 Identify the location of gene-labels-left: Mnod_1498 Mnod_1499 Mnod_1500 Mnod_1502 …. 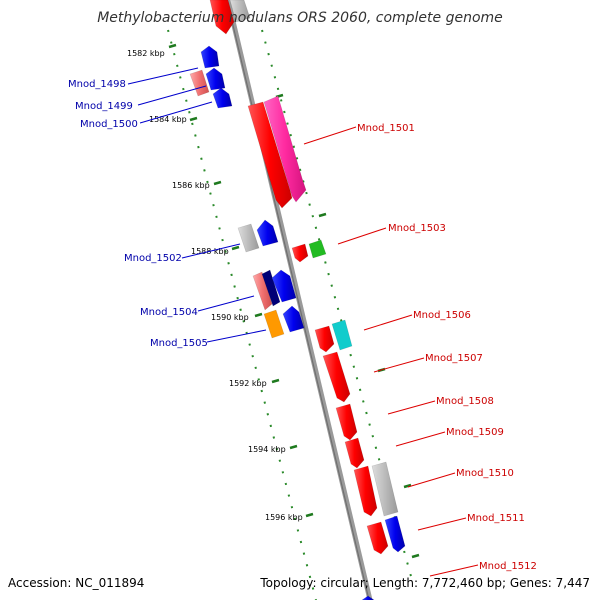
(138, 214).